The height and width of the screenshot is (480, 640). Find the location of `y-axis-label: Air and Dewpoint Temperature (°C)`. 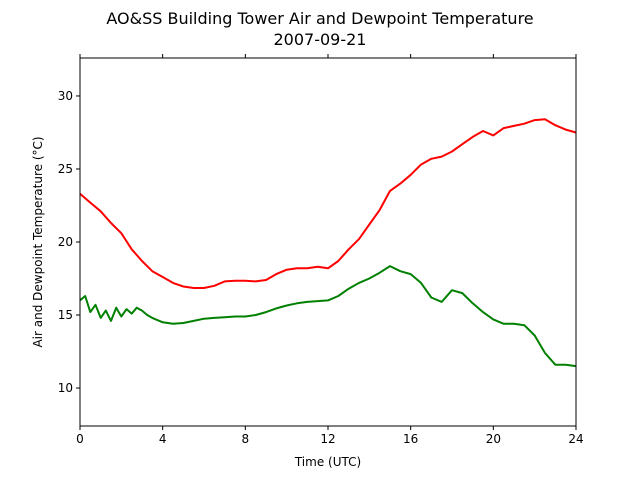

y-axis-label: Air and Dewpoint Temperature (°C) is located at coordinates (38, 241).